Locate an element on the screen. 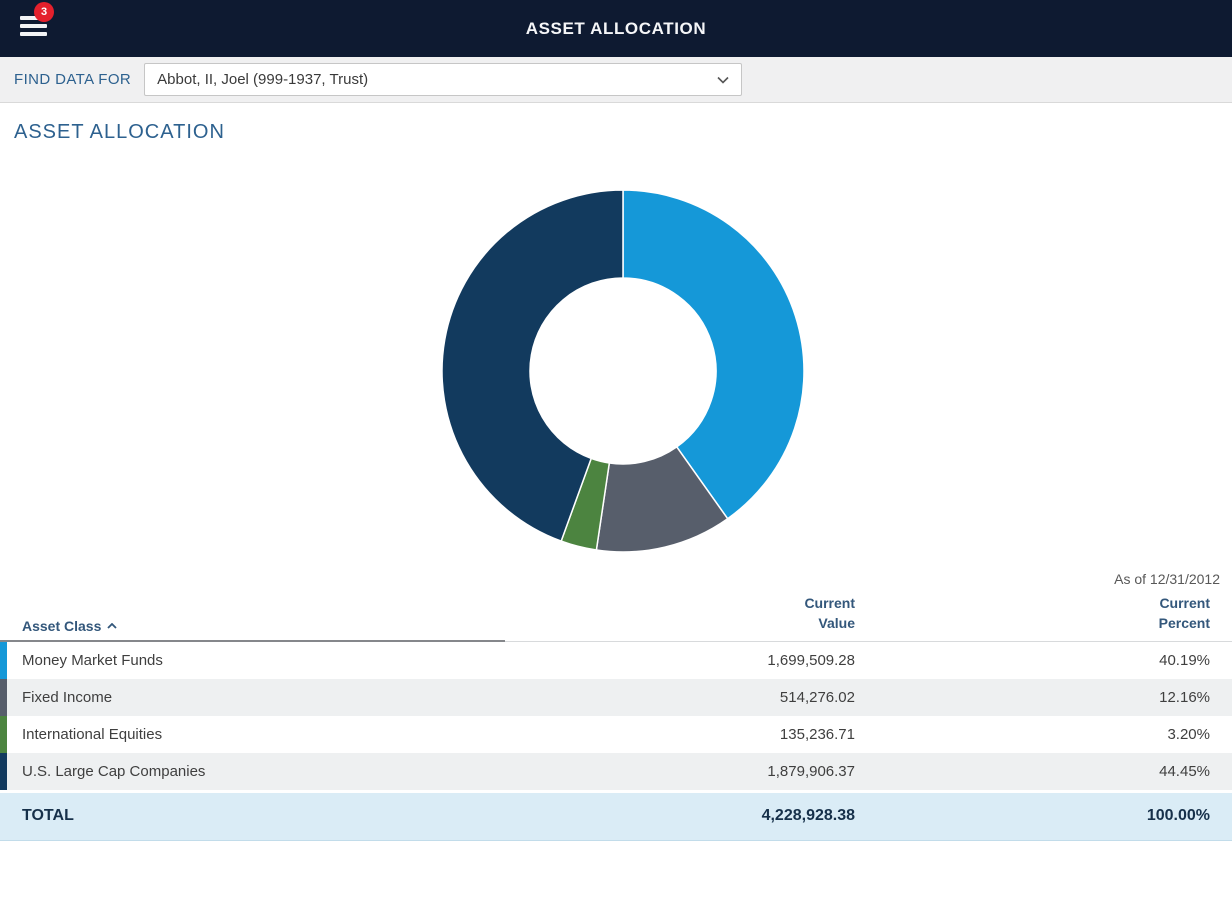  section-title: ASSET ALLOCATION is located at coordinates (119, 132).